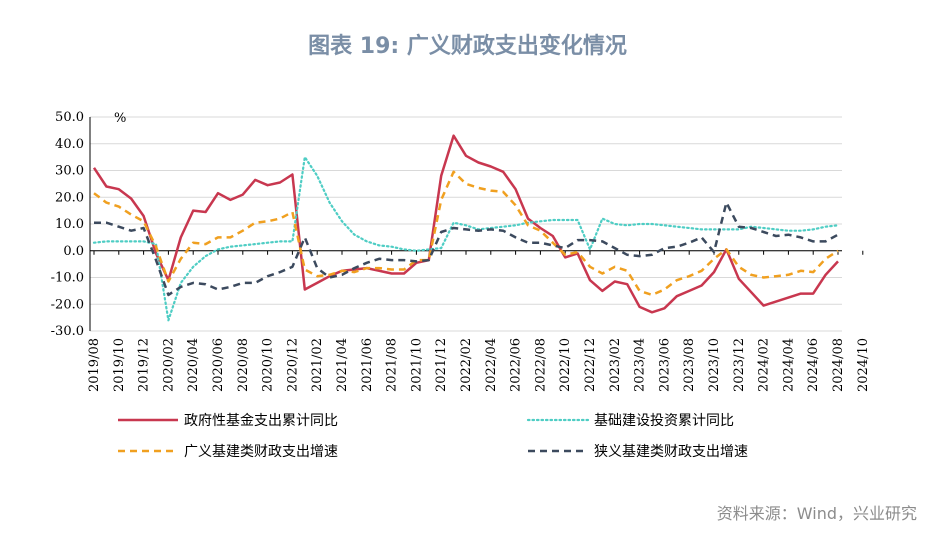 Image resolution: width=935 pixels, height=539 pixels. Describe the element at coordinates (69, 197) in the screenshot. I see `y-tick-label: 20.0` at that location.